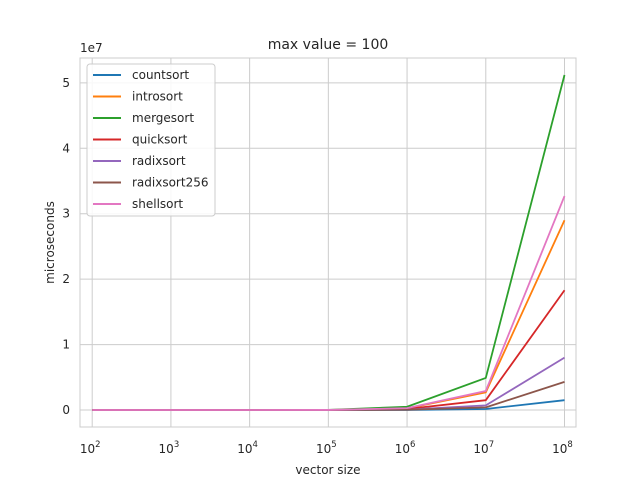  I want to click on y-tick-label: 1, so click(66, 345).